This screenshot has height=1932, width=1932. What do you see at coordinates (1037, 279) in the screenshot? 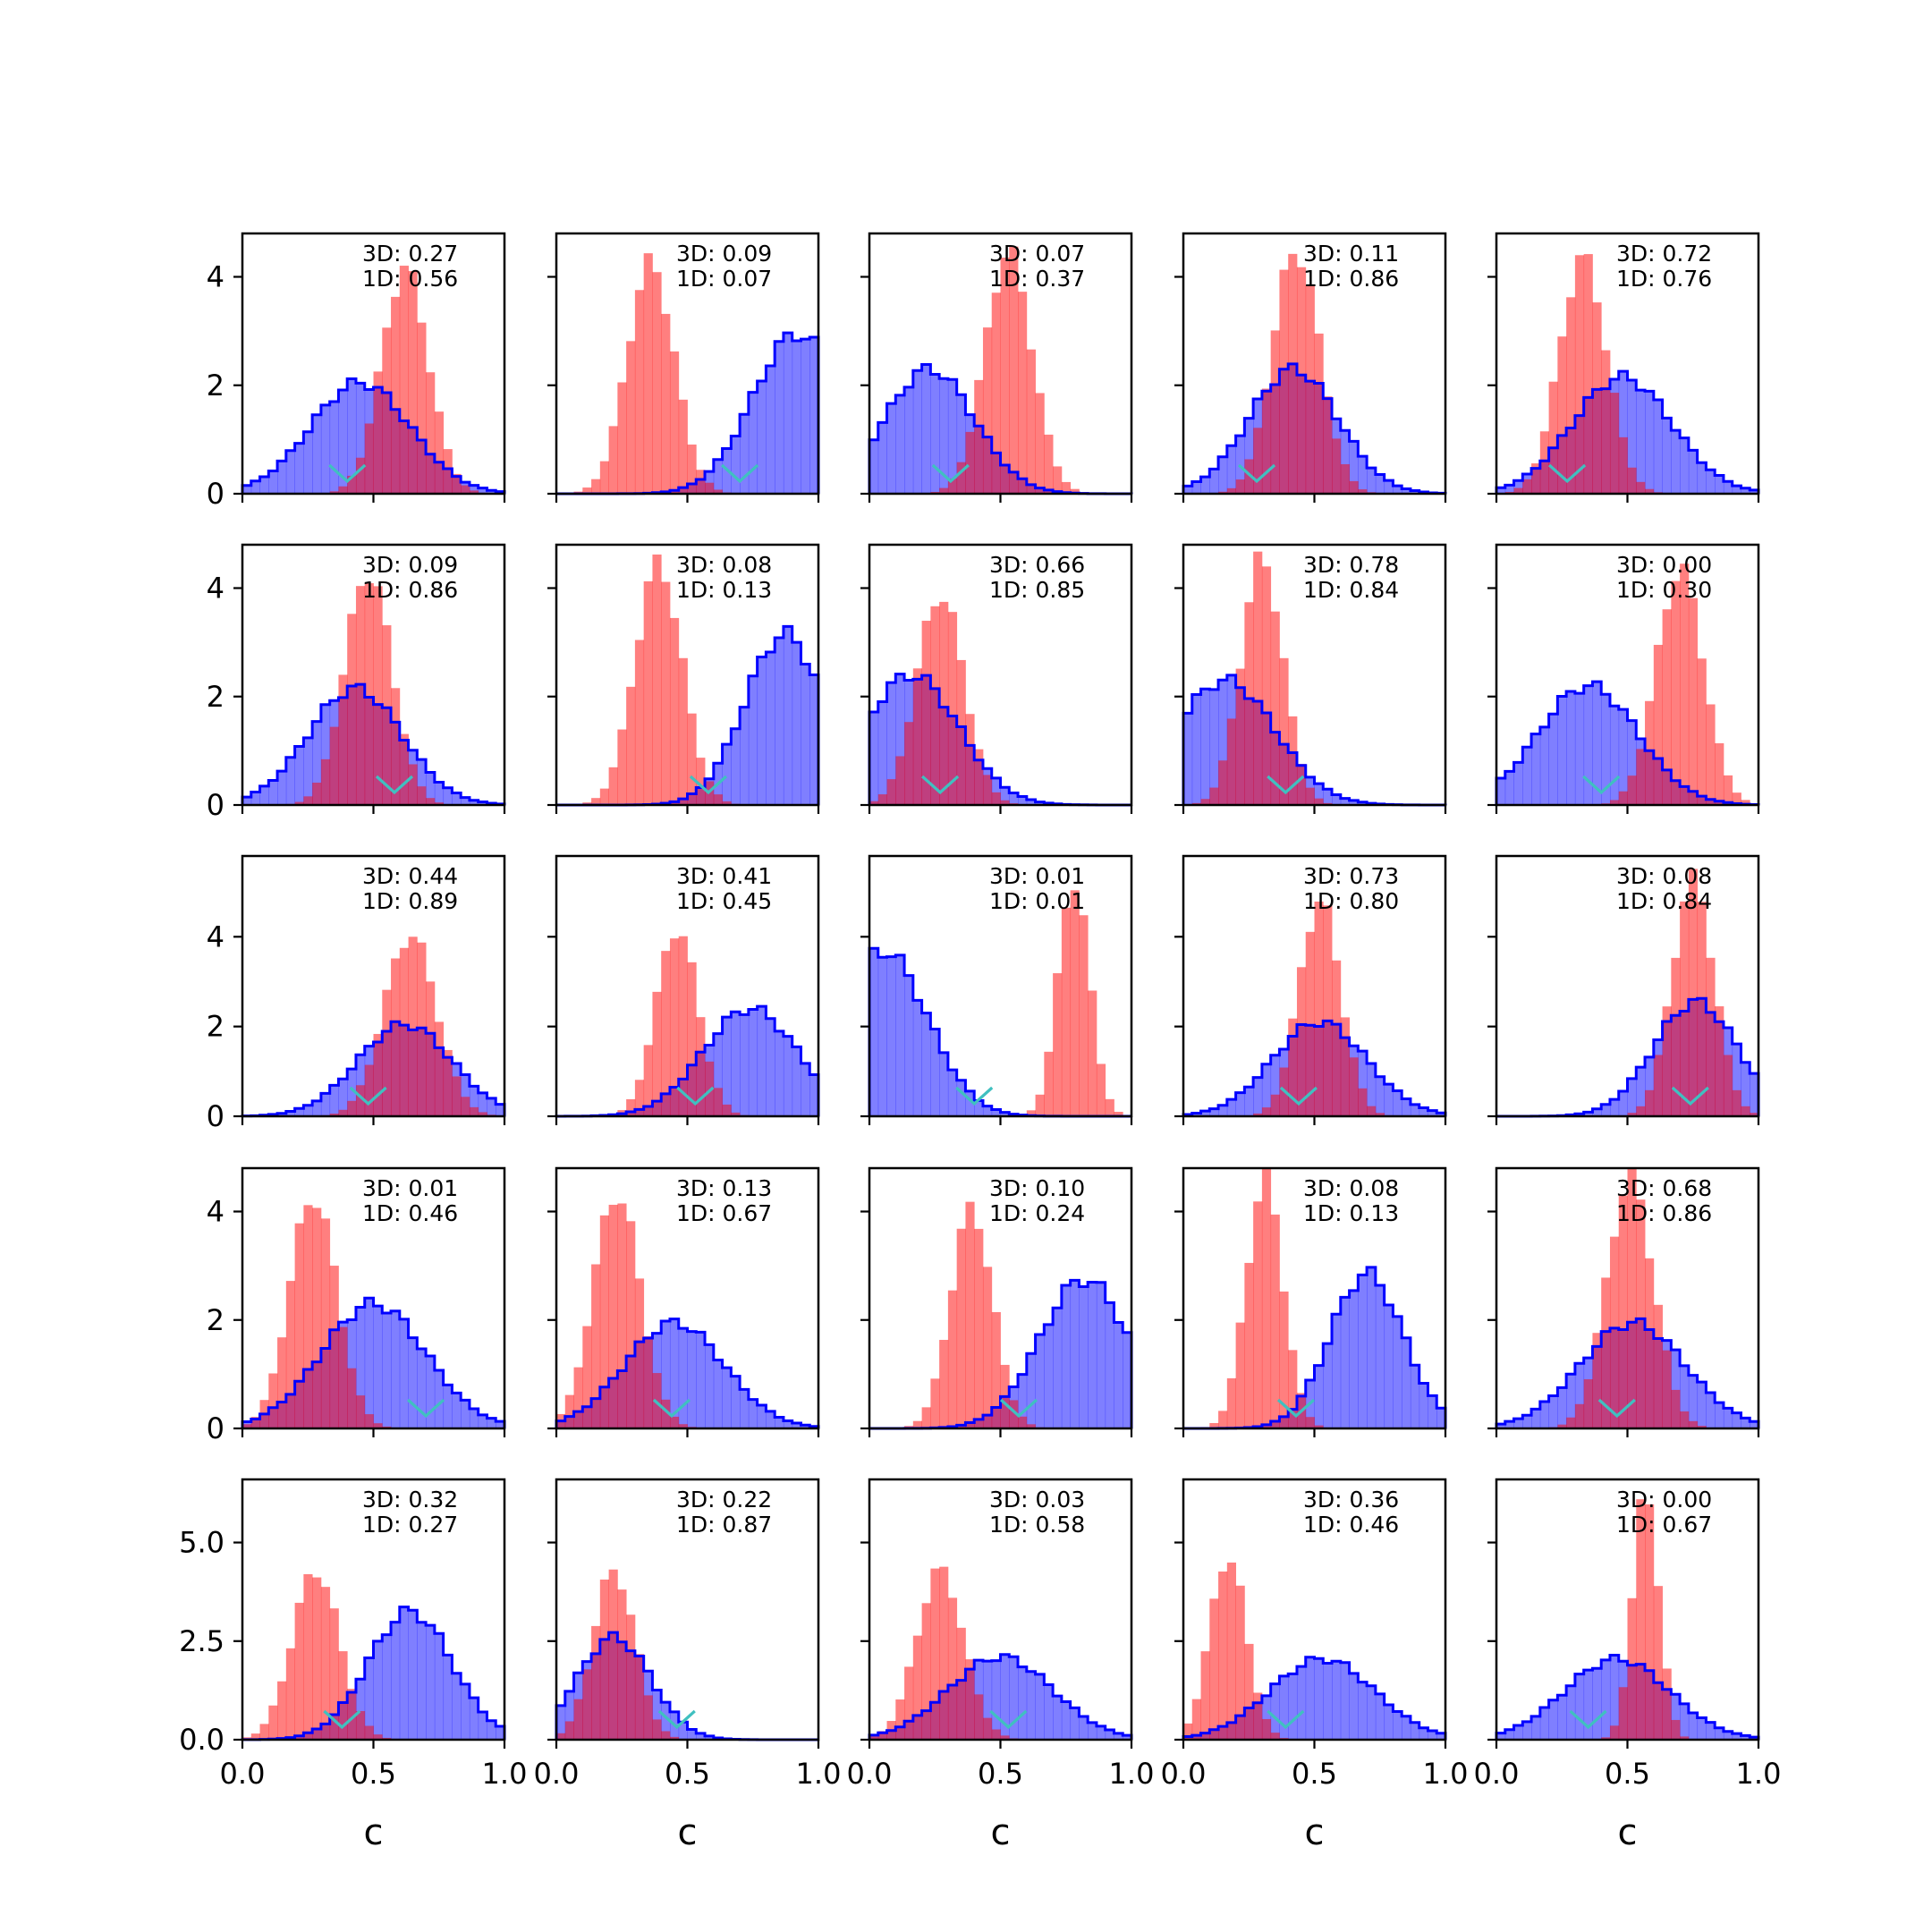
I see `annotation-1d: 1D: 0.37` at bounding box center [1037, 279].